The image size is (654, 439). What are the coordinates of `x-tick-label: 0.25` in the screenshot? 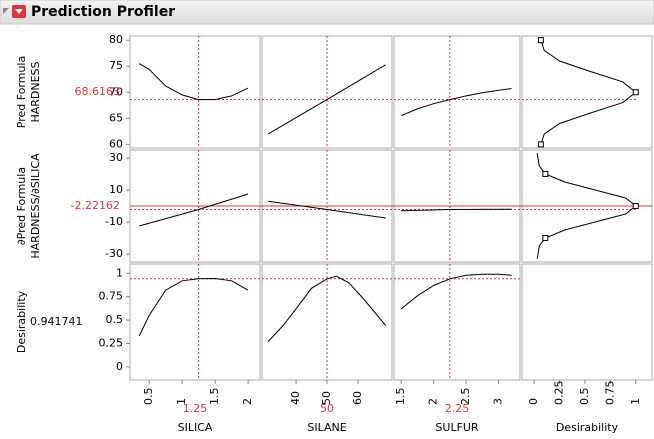 It's located at (559, 393).